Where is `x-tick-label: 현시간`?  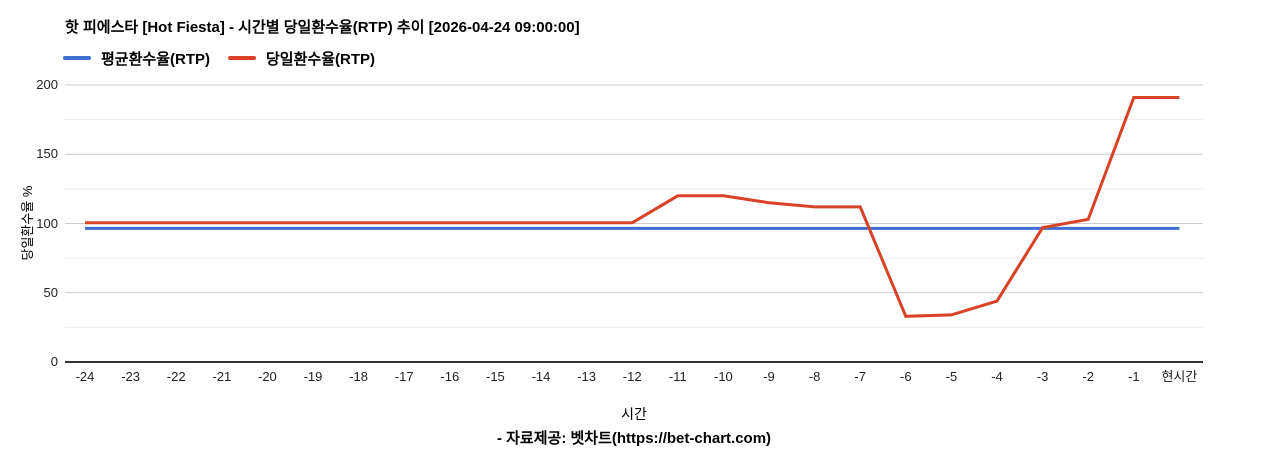 x-tick-label: 현시간 is located at coordinates (1179, 376).